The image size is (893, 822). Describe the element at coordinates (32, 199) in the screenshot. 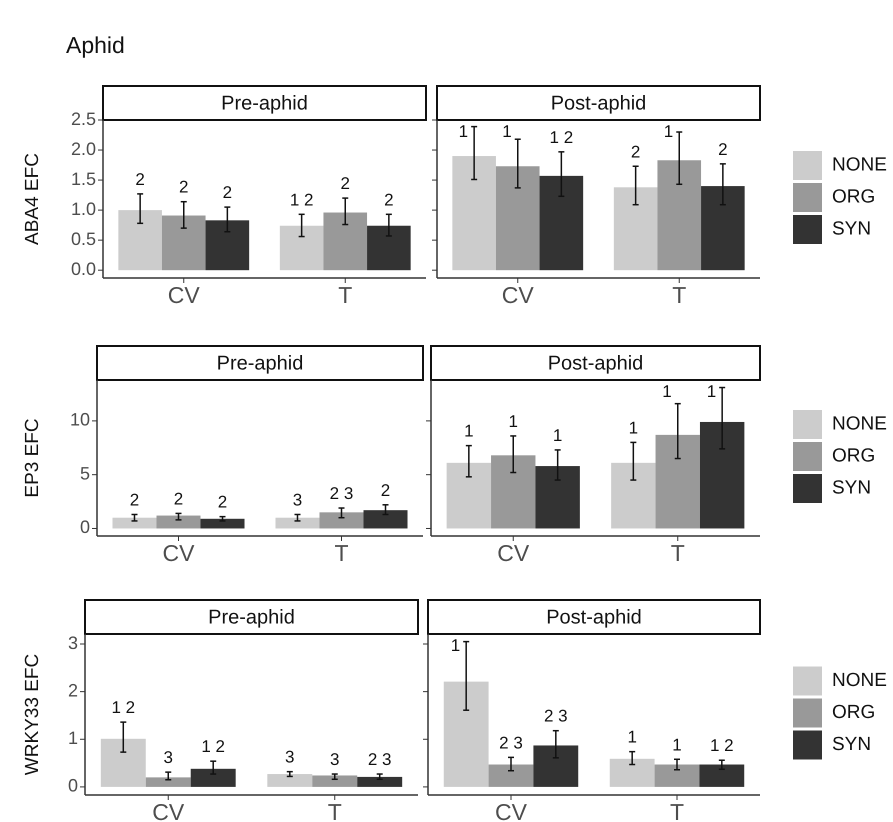

I see `y-axis-title: ABA4 EFC` at that location.